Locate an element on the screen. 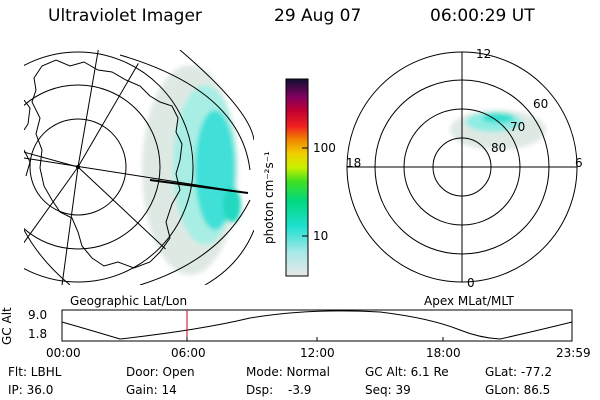  door-status: Door: Open is located at coordinates (160, 372).